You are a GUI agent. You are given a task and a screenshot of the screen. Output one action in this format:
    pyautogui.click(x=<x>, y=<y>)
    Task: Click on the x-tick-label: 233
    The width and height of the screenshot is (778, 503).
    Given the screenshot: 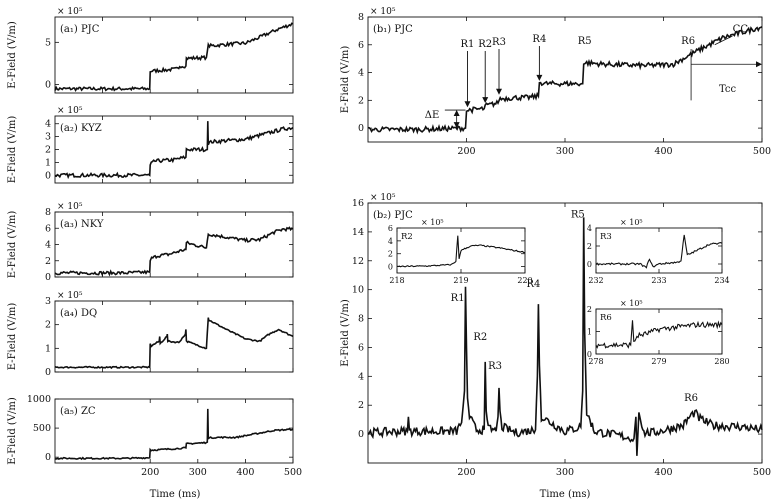 What is the action you would take?
    pyautogui.click(x=658, y=280)
    